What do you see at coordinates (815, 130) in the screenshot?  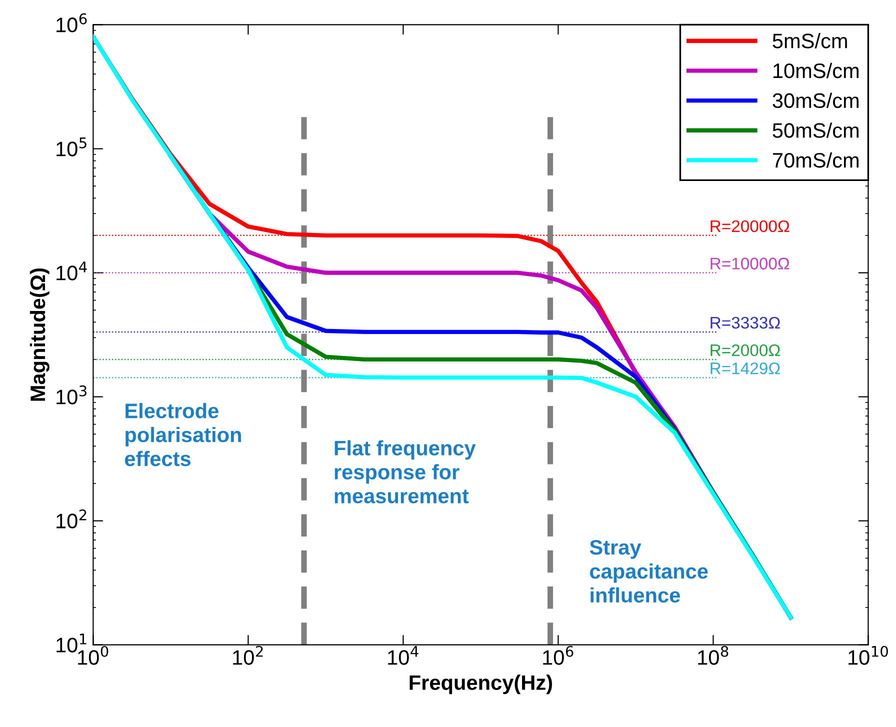 I see `legend-label: 50mS/cm` at bounding box center [815, 130].